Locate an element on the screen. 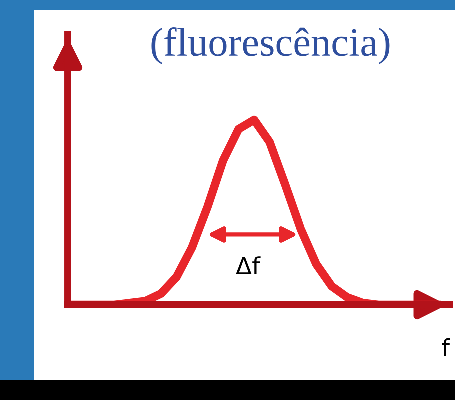  chart-title: (fluorescência) is located at coordinates (271, 46).